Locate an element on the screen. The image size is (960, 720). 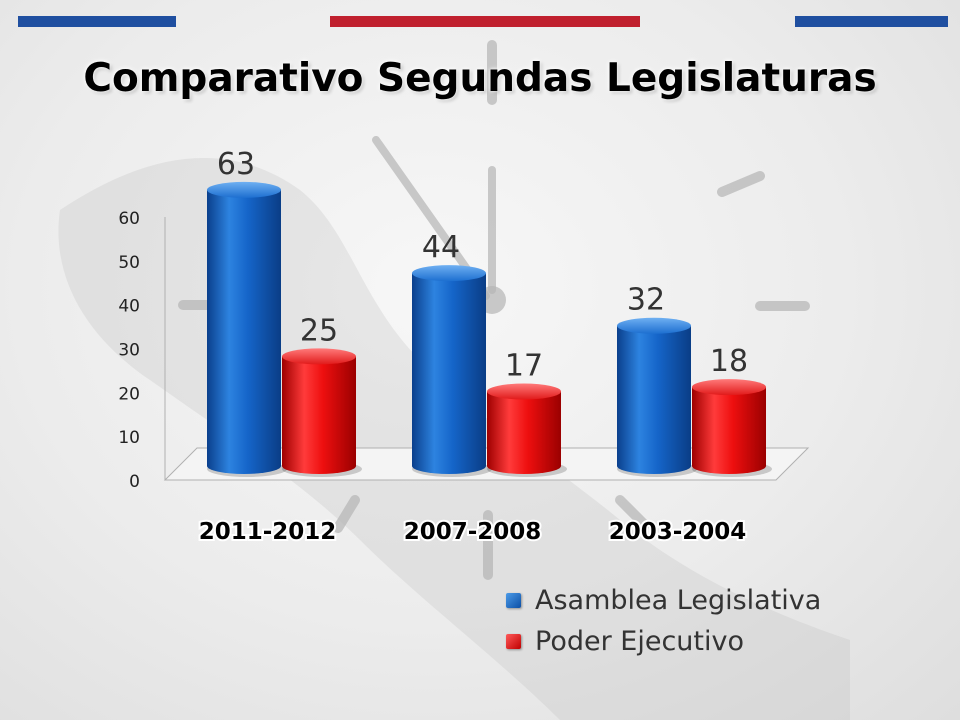
y-tick-label: 50 is located at coordinates (129, 263).